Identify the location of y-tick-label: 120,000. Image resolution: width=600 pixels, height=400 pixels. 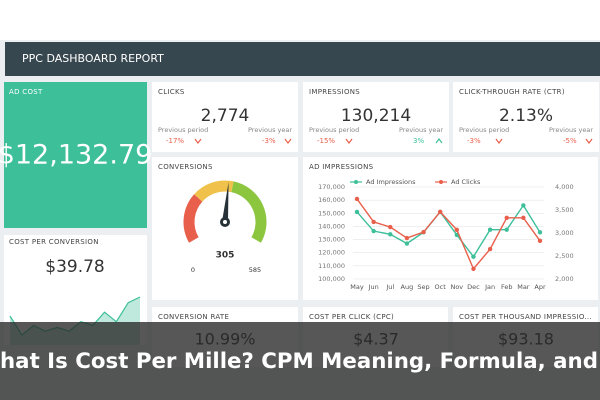
(331, 253).